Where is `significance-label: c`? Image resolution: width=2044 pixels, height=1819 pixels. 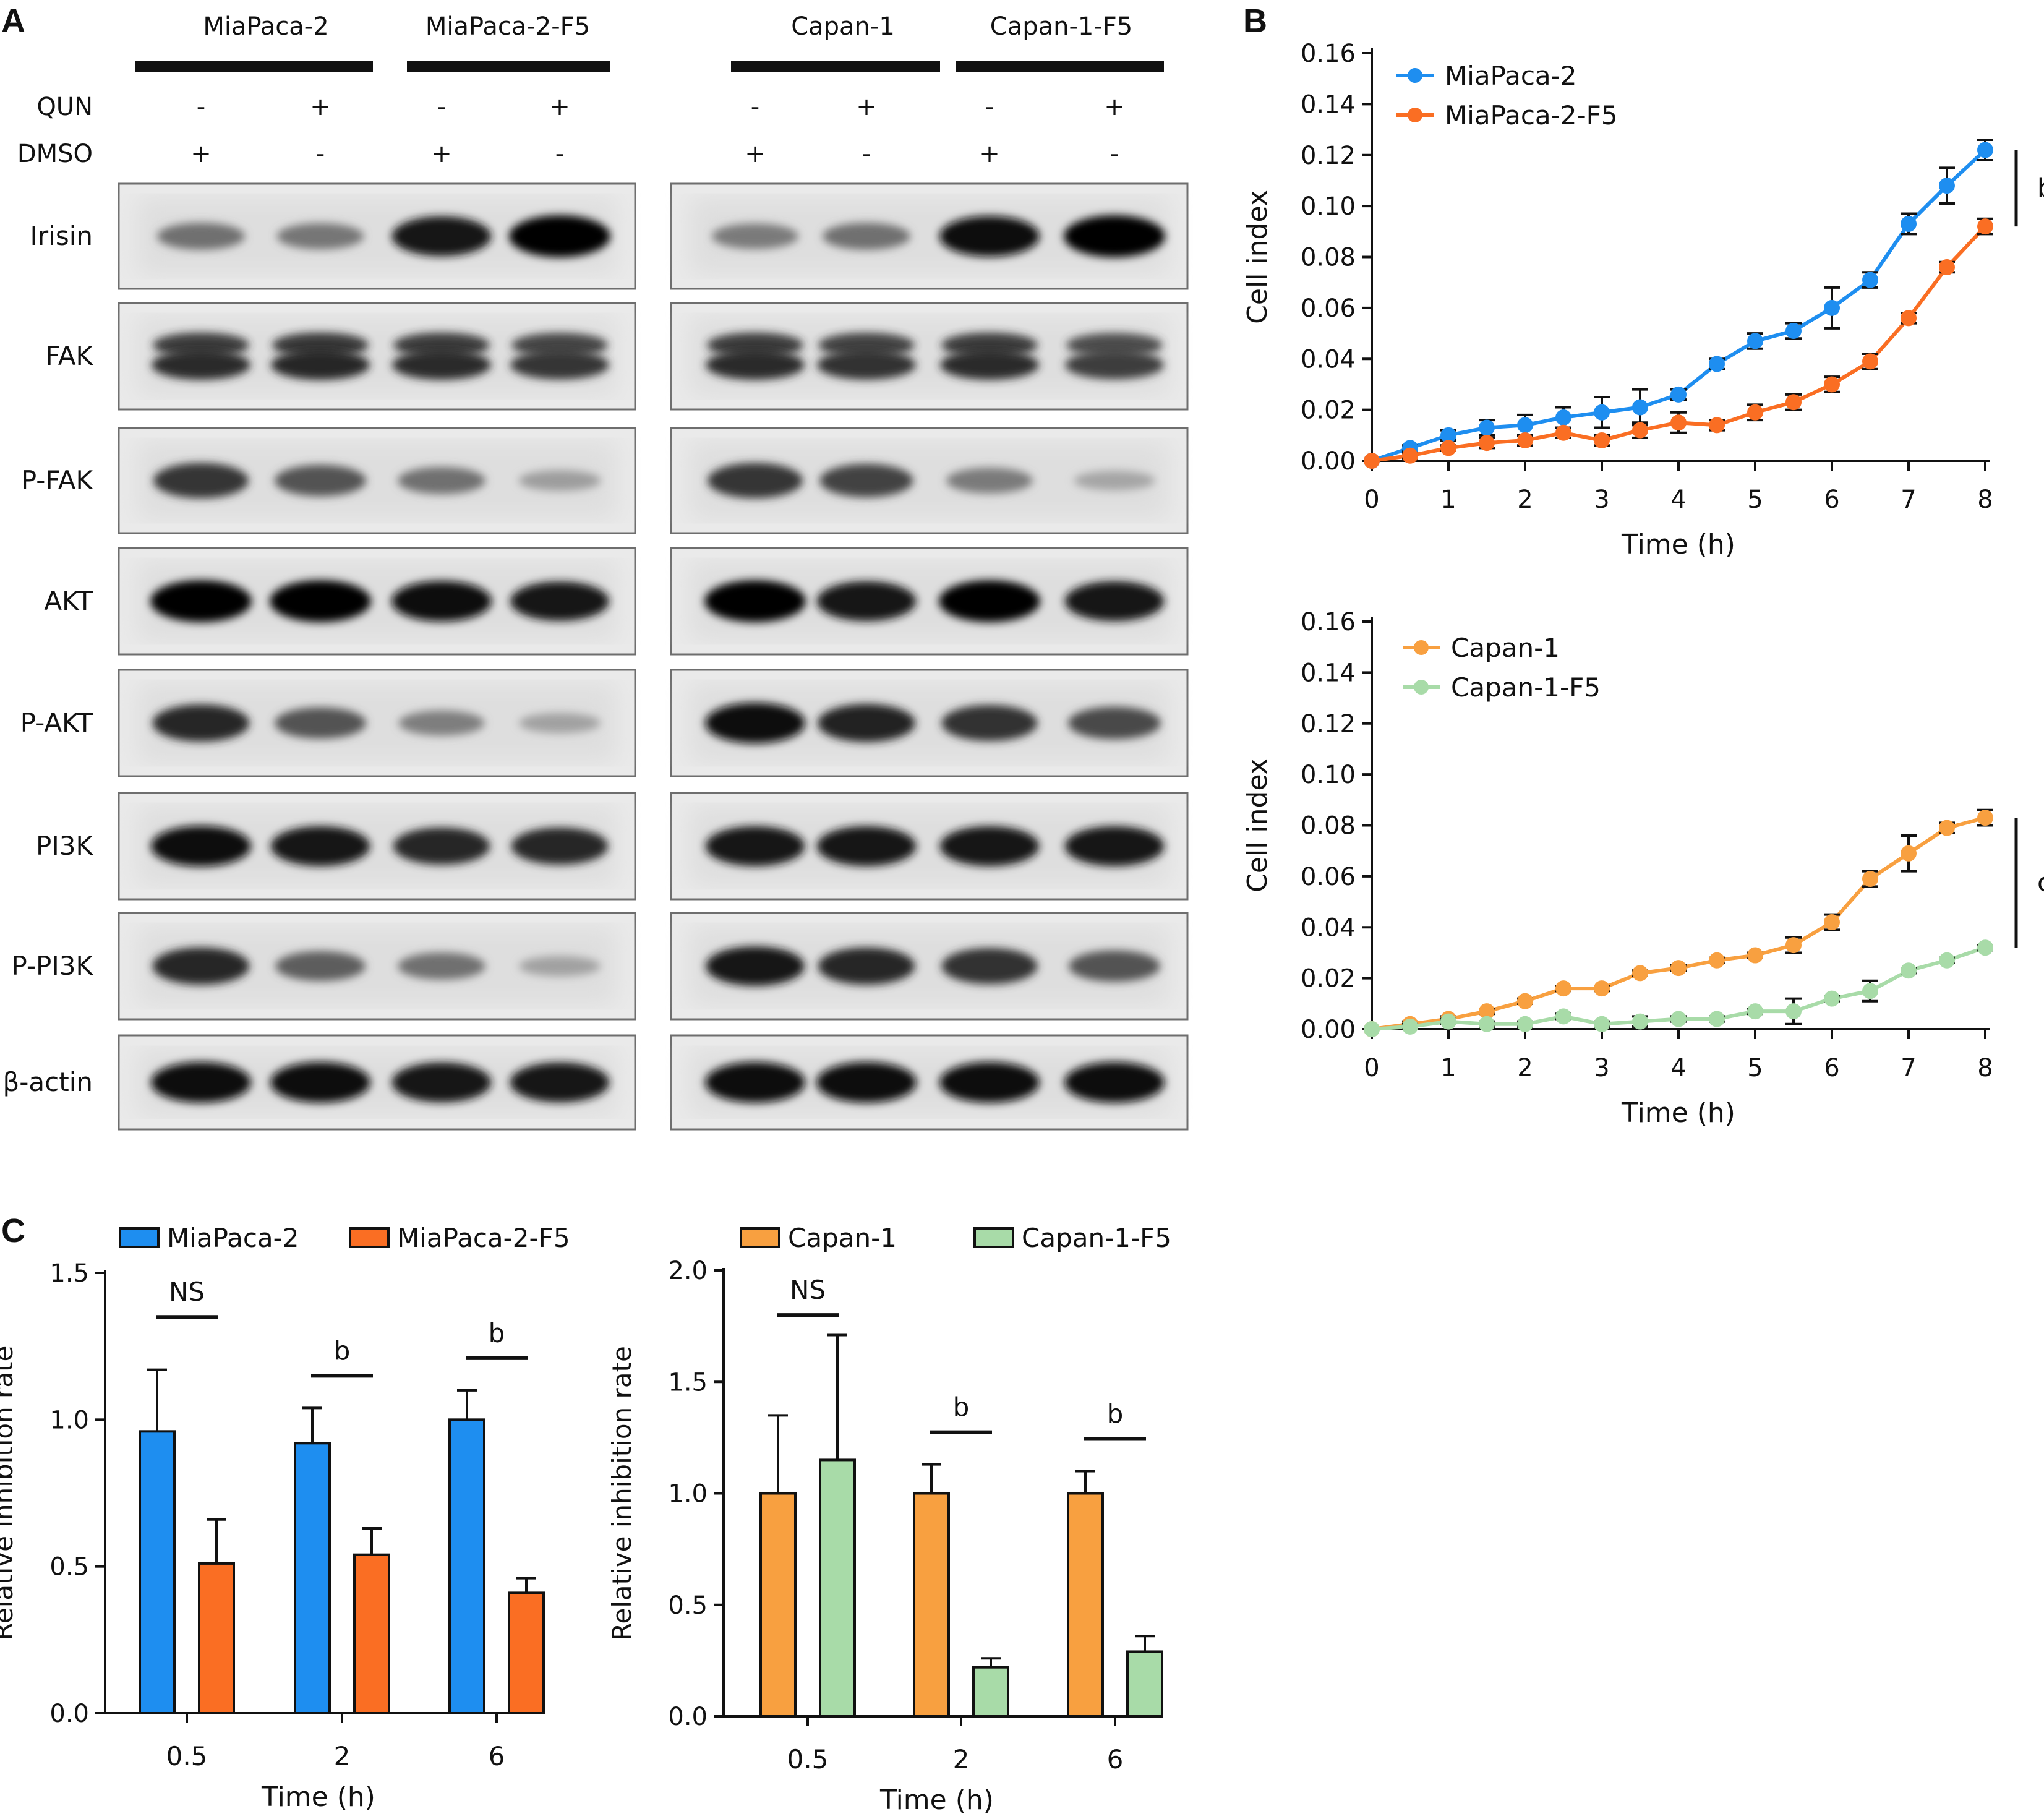
significance-label: c is located at coordinates (2041, 882).